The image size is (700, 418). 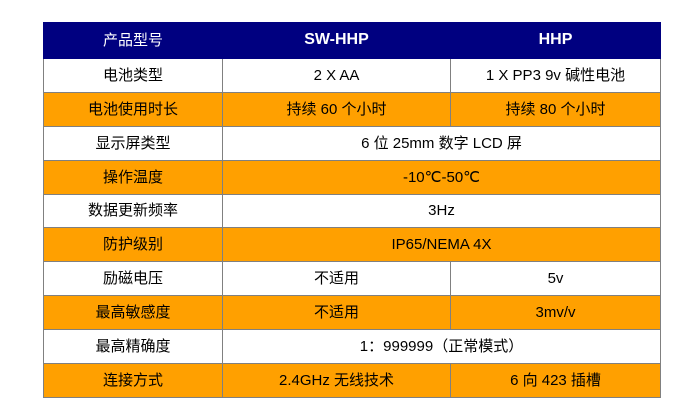 I want to click on row-label-max-sensitivity: 最高敏感度, so click(x=133, y=313).